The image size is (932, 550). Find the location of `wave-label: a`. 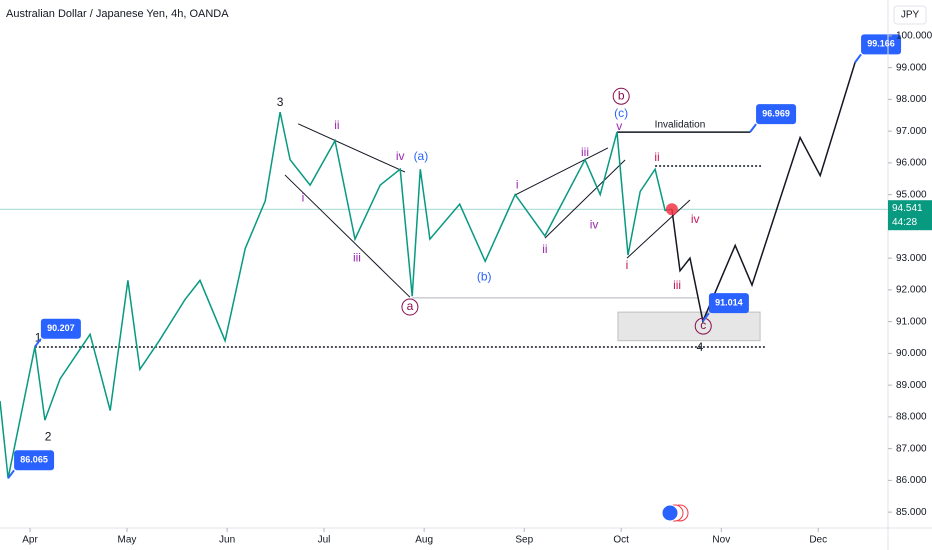

wave-label: a is located at coordinates (410, 306).